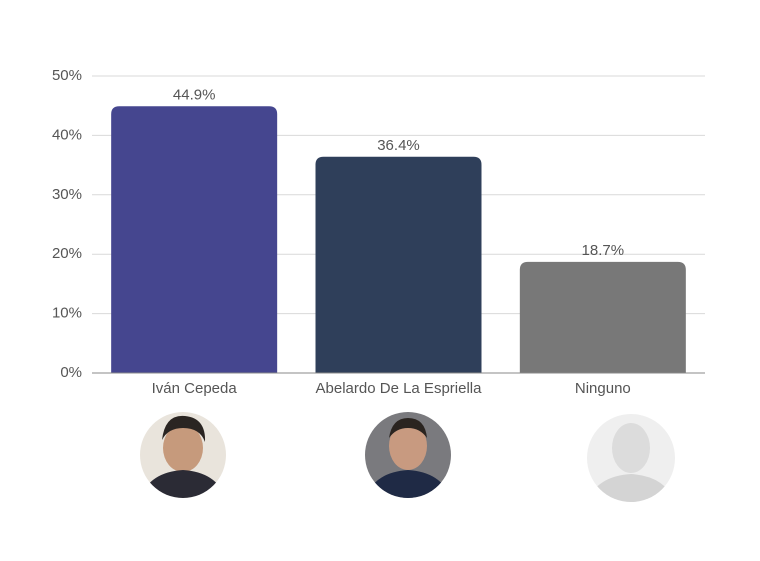 Image resolution: width=760 pixels, height=561 pixels. What do you see at coordinates (67, 313) in the screenshot?
I see `y-tick-label: 10%` at bounding box center [67, 313].